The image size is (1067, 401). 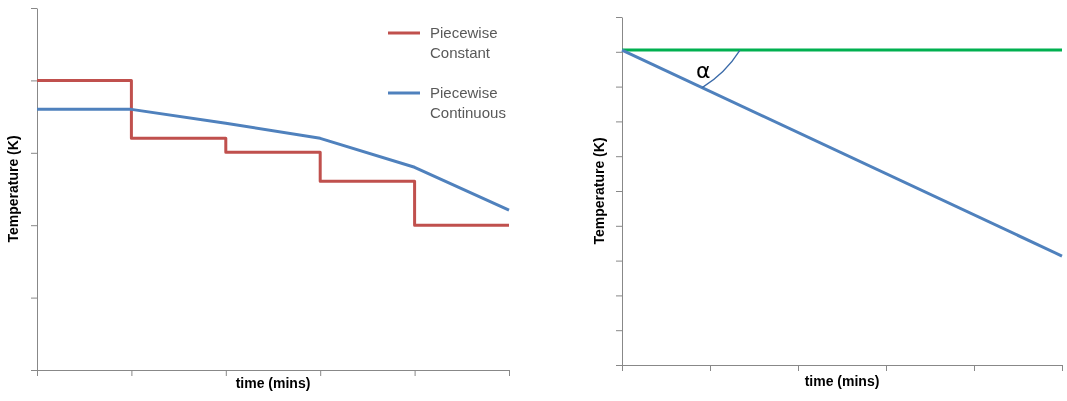 What do you see at coordinates (468, 102) in the screenshot?
I see `legend-label: Piecewise Continuous` at bounding box center [468, 102].